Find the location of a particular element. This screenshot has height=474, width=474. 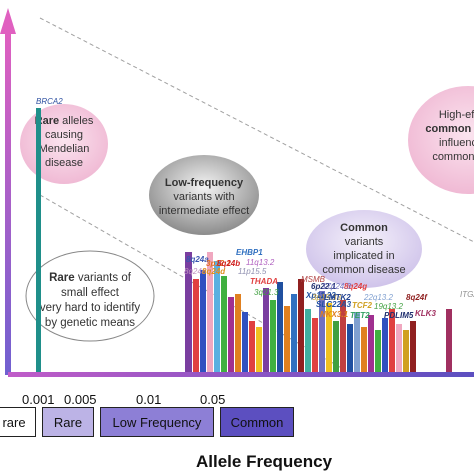

lowfreq-text-2: variants with is located at coordinates (203, 197).